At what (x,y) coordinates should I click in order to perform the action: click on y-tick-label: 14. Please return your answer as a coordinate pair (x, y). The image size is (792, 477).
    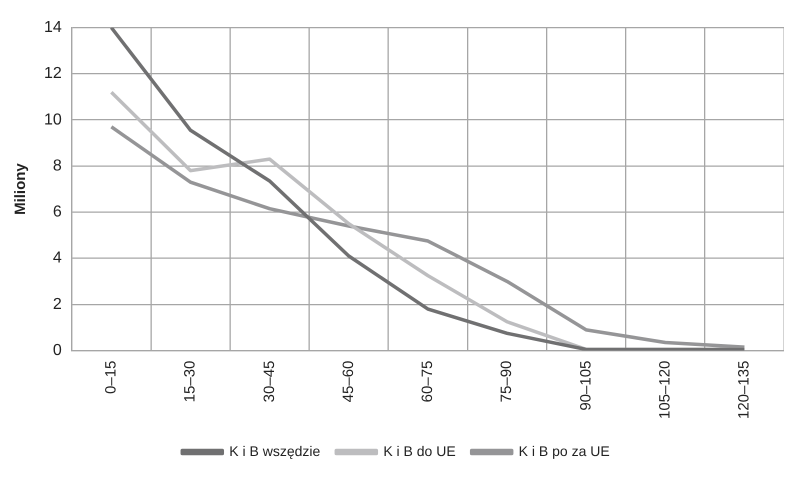
    Looking at the image, I should click on (53, 27).